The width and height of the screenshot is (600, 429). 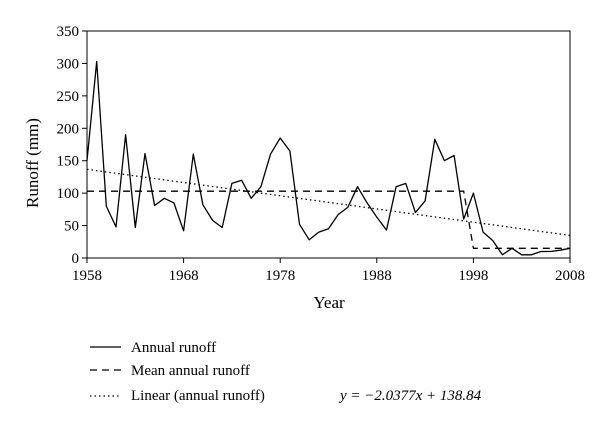 I want to click on y-tick-label: 300, so click(x=68, y=64).